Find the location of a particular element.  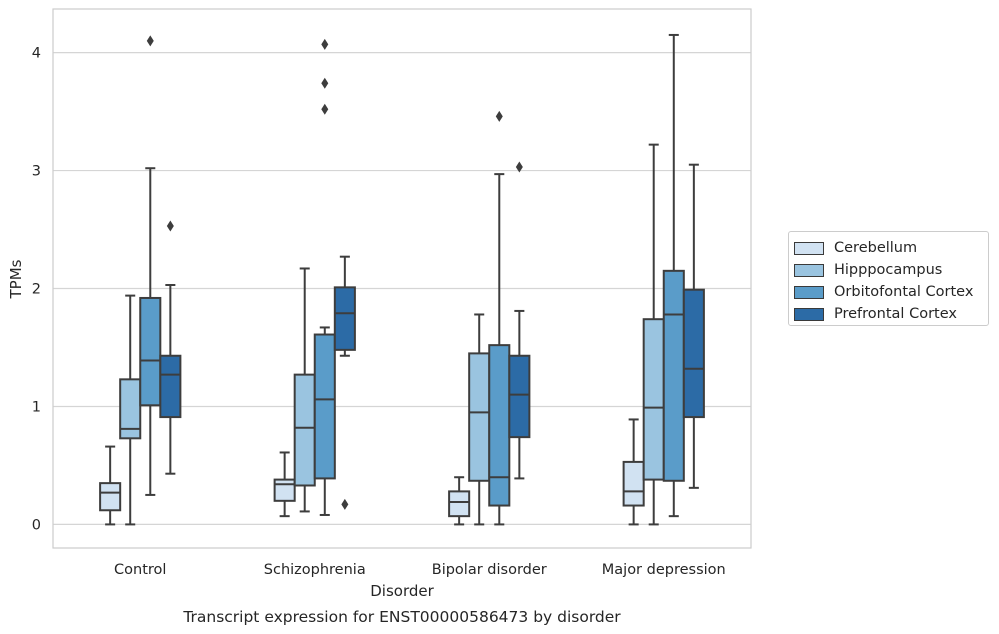

y-tick-labels: 0 1 2 3 4 is located at coordinates (36, 290).